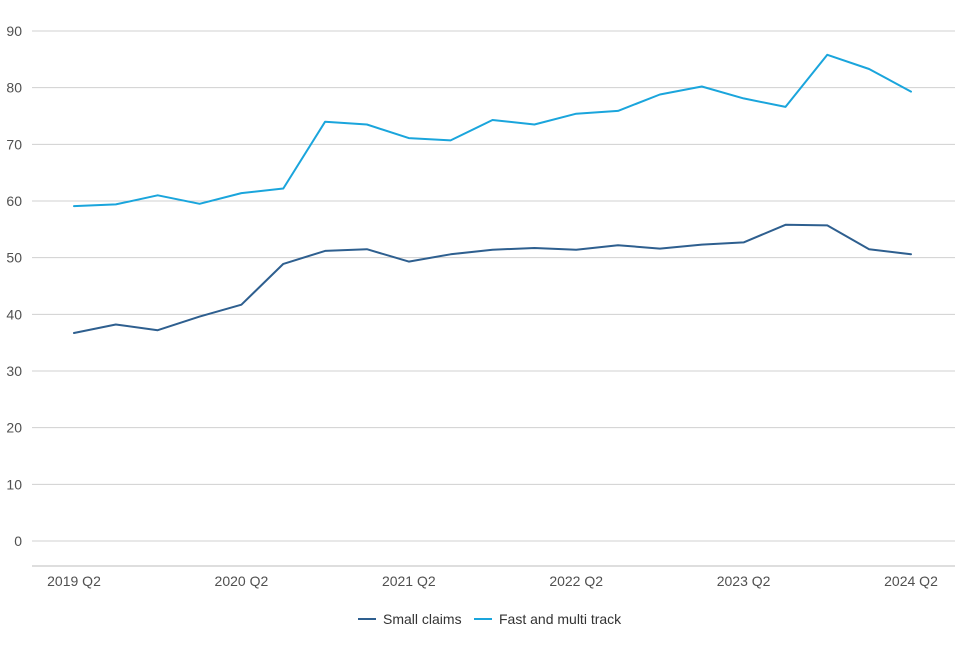 The image size is (960, 645). What do you see at coordinates (74, 581) in the screenshot?
I see `x-tick-label: 2019 Q2` at bounding box center [74, 581].